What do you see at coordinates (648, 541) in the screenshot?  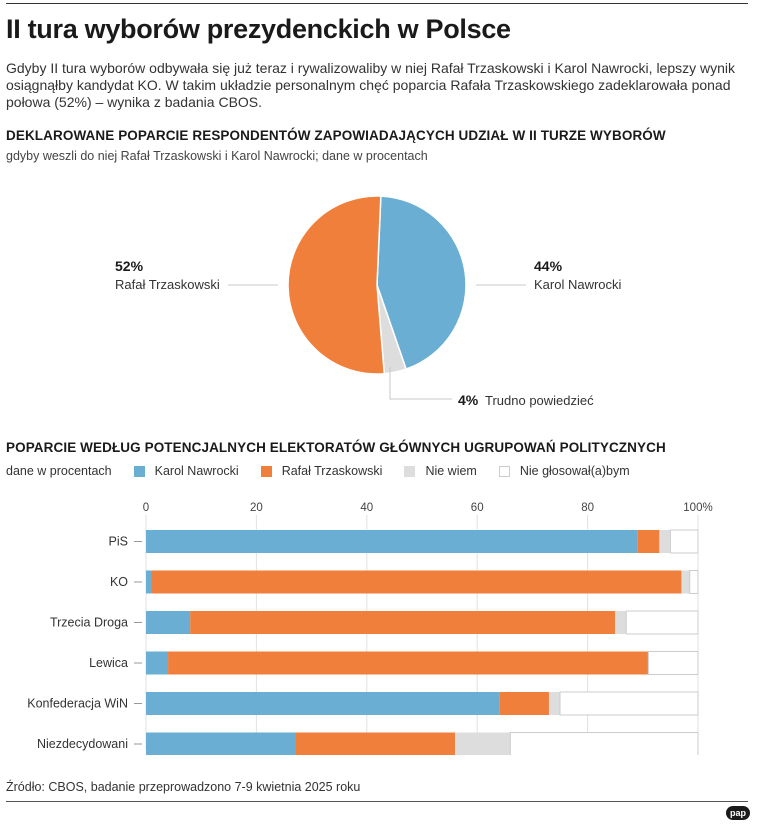 I see `bar-pis-rafal-trzaskowski` at bounding box center [648, 541].